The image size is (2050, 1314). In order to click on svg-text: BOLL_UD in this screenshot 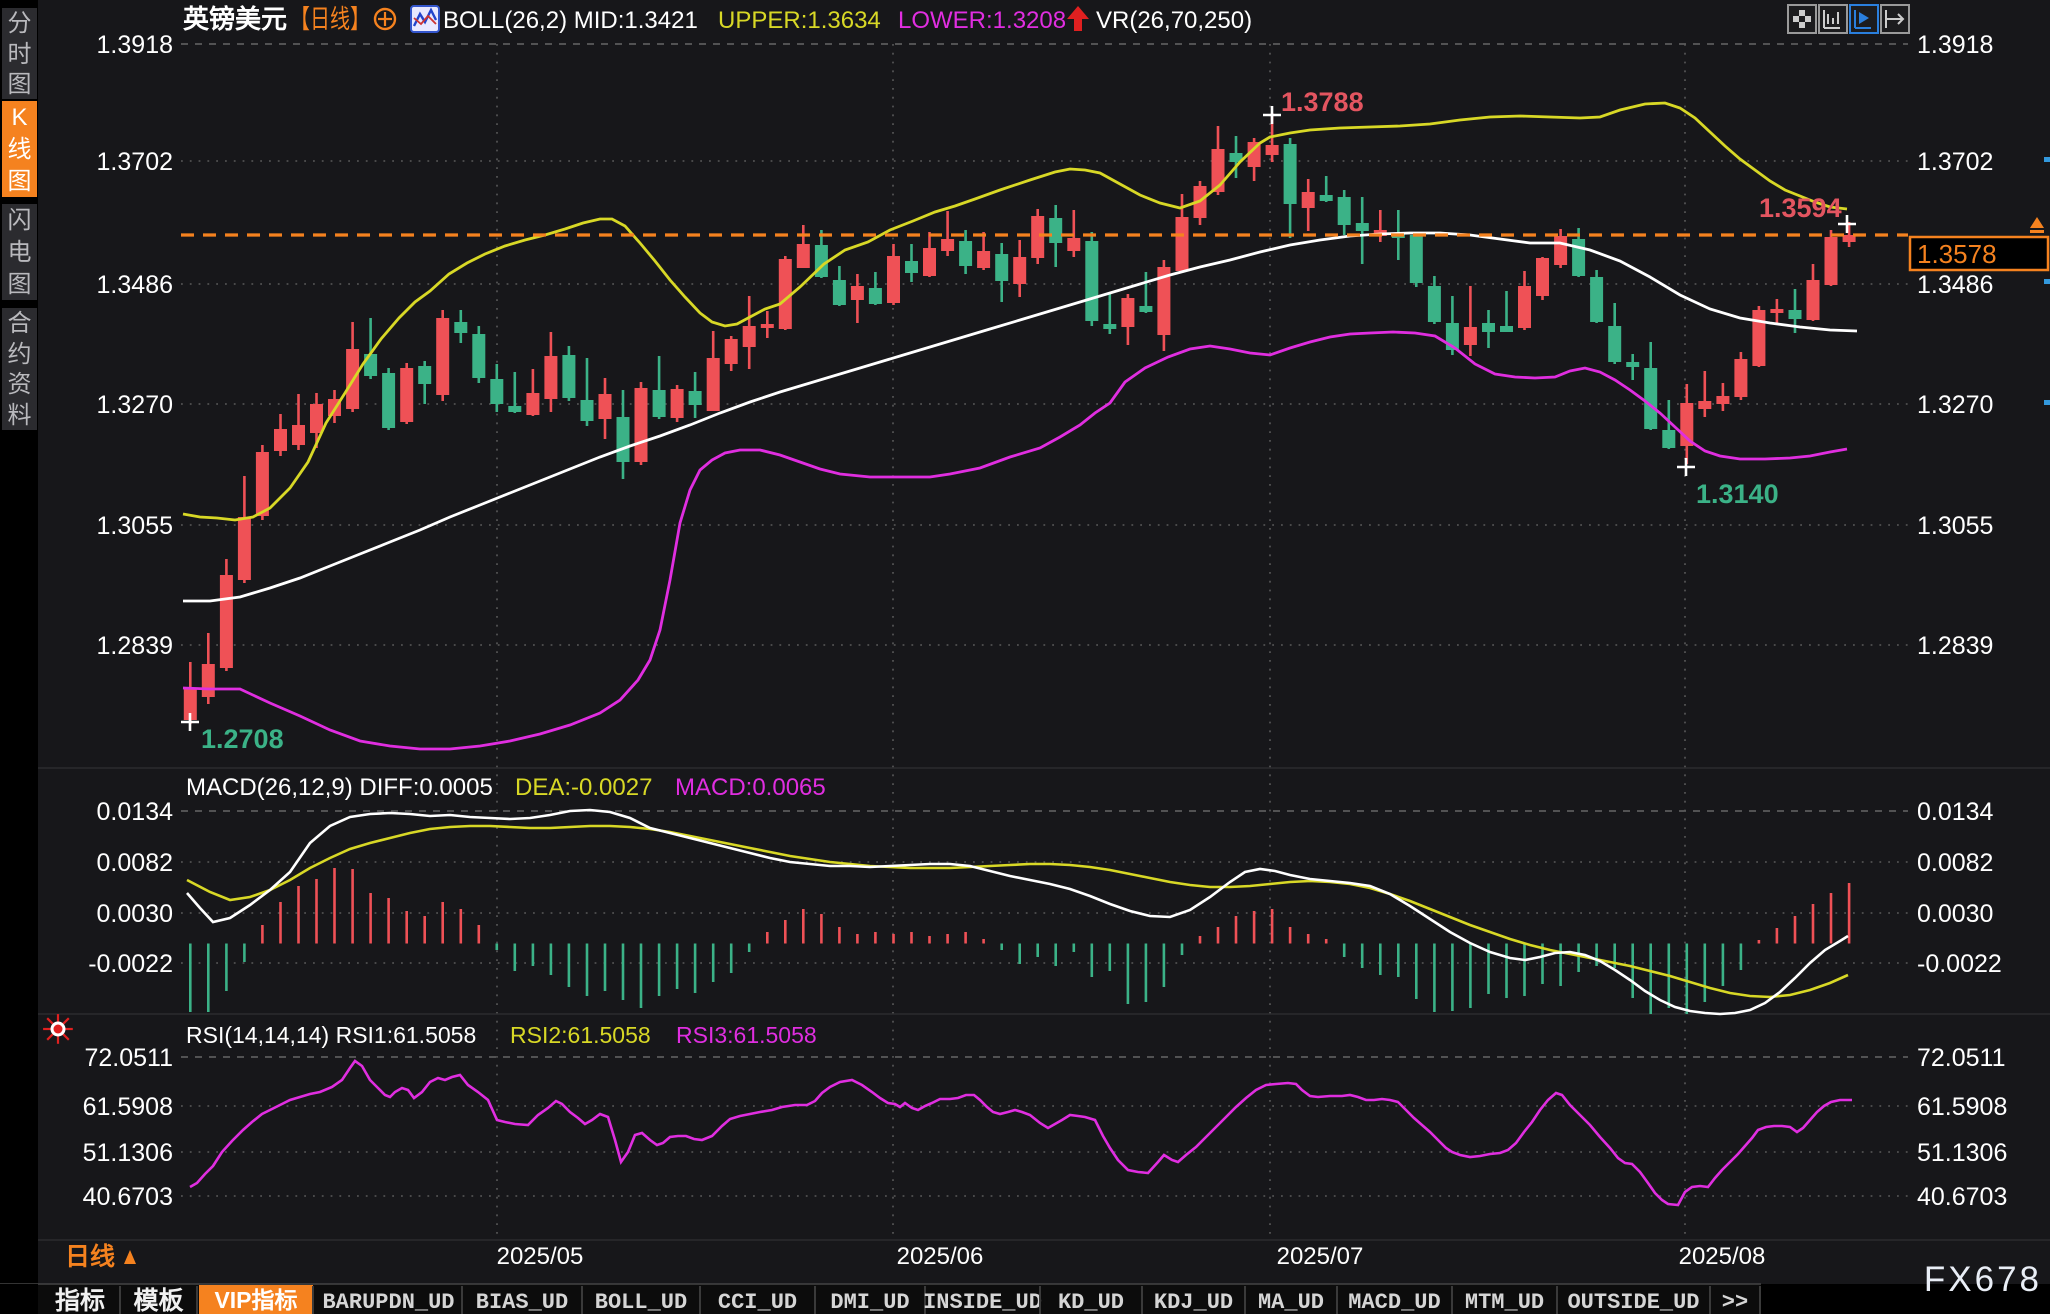, I will do `click(641, 1302)`.